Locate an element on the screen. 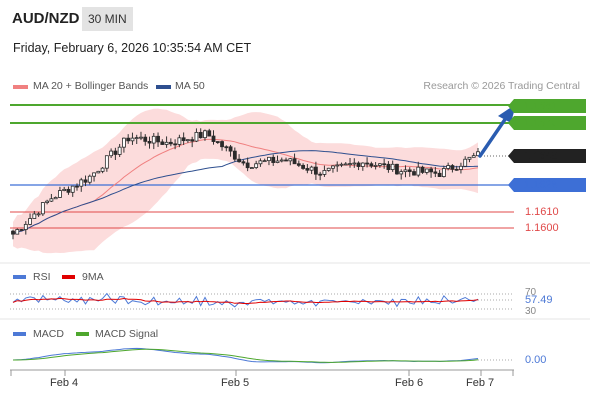 The image size is (590, 400). ma50-legend-swatch is located at coordinates (163, 87).